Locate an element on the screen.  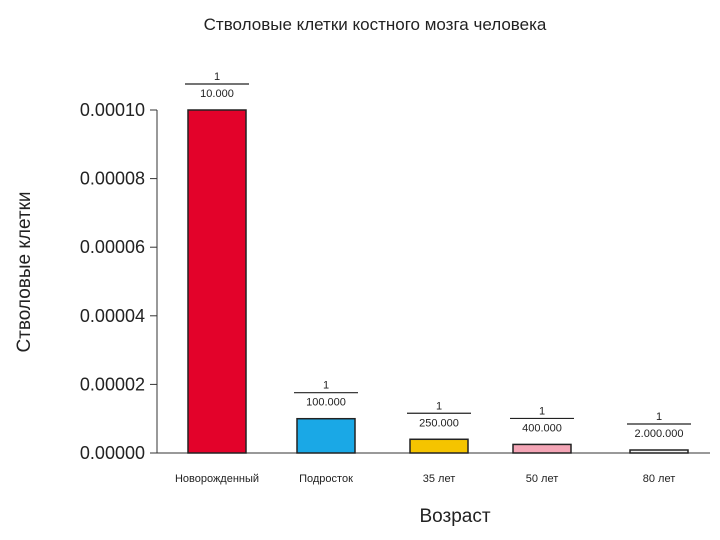
annotation-denominator: 10.000 is located at coordinates (217, 94).